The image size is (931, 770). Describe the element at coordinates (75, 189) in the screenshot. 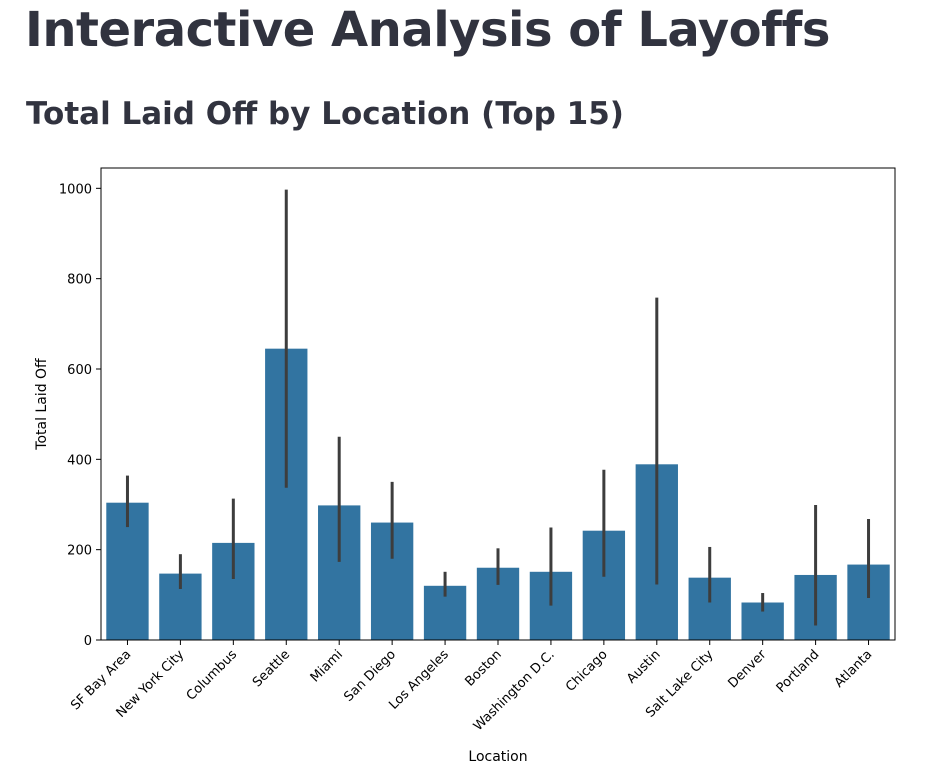

I see `y-tick-label: 1000` at that location.